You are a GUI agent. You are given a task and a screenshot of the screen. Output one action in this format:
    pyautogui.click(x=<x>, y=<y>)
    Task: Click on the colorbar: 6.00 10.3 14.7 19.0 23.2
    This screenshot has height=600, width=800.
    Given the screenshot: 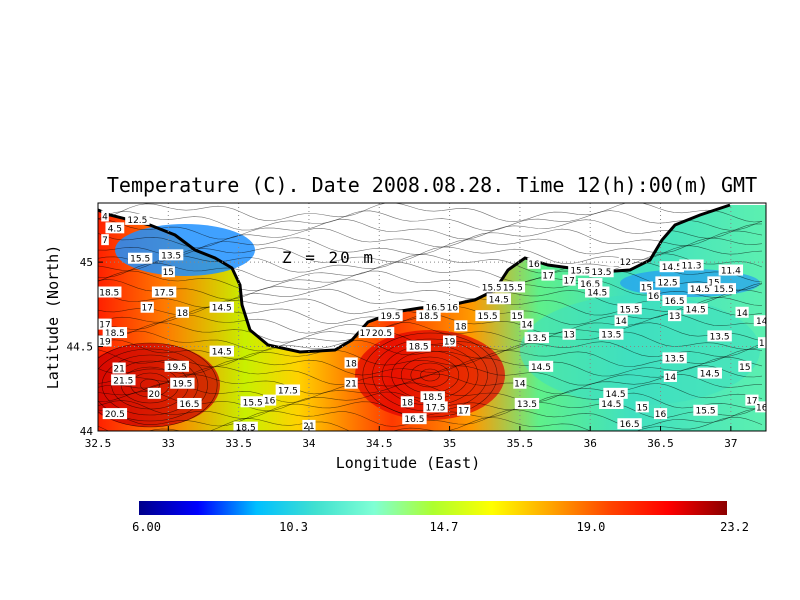 What is the action you would take?
    pyautogui.click(x=440, y=517)
    